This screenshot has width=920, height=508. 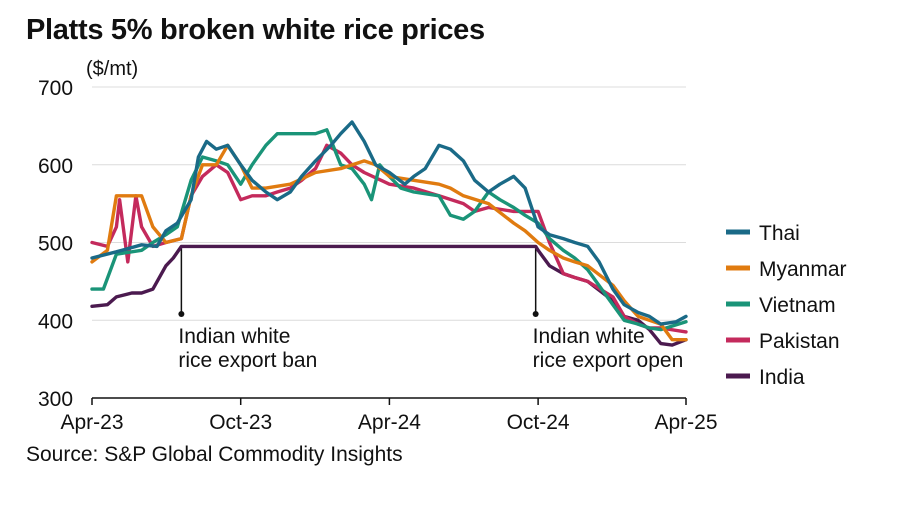 I want to click on series-line-india, so click(x=389, y=295).